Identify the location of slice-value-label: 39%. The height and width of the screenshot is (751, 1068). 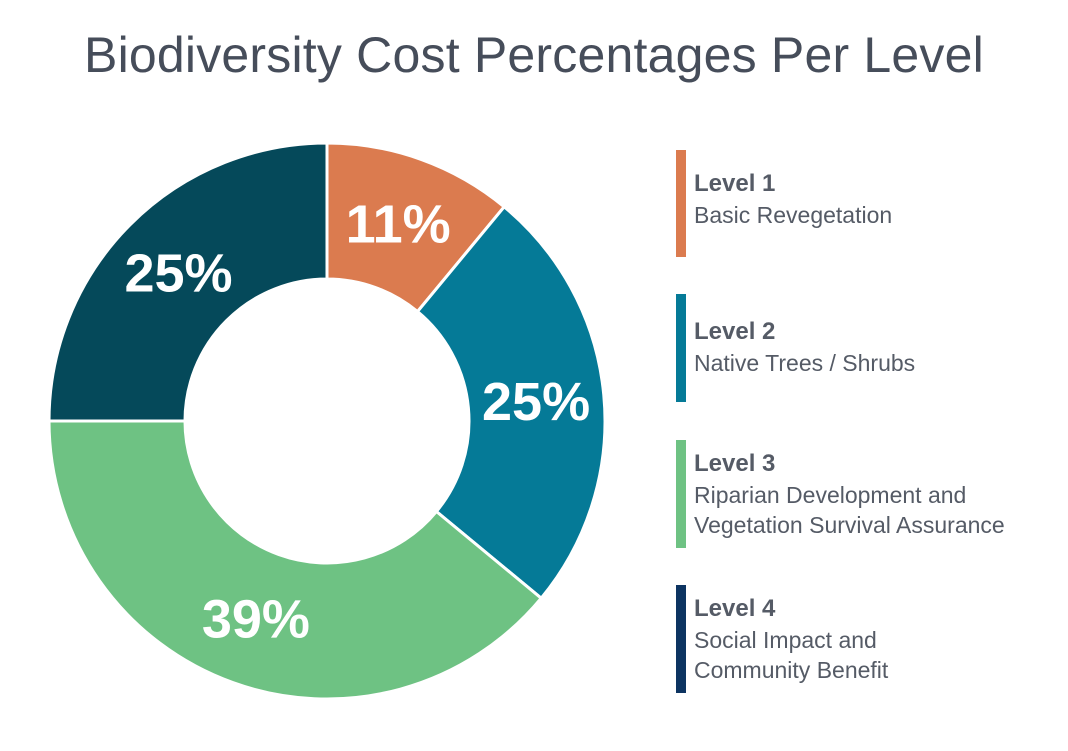
(256, 620).